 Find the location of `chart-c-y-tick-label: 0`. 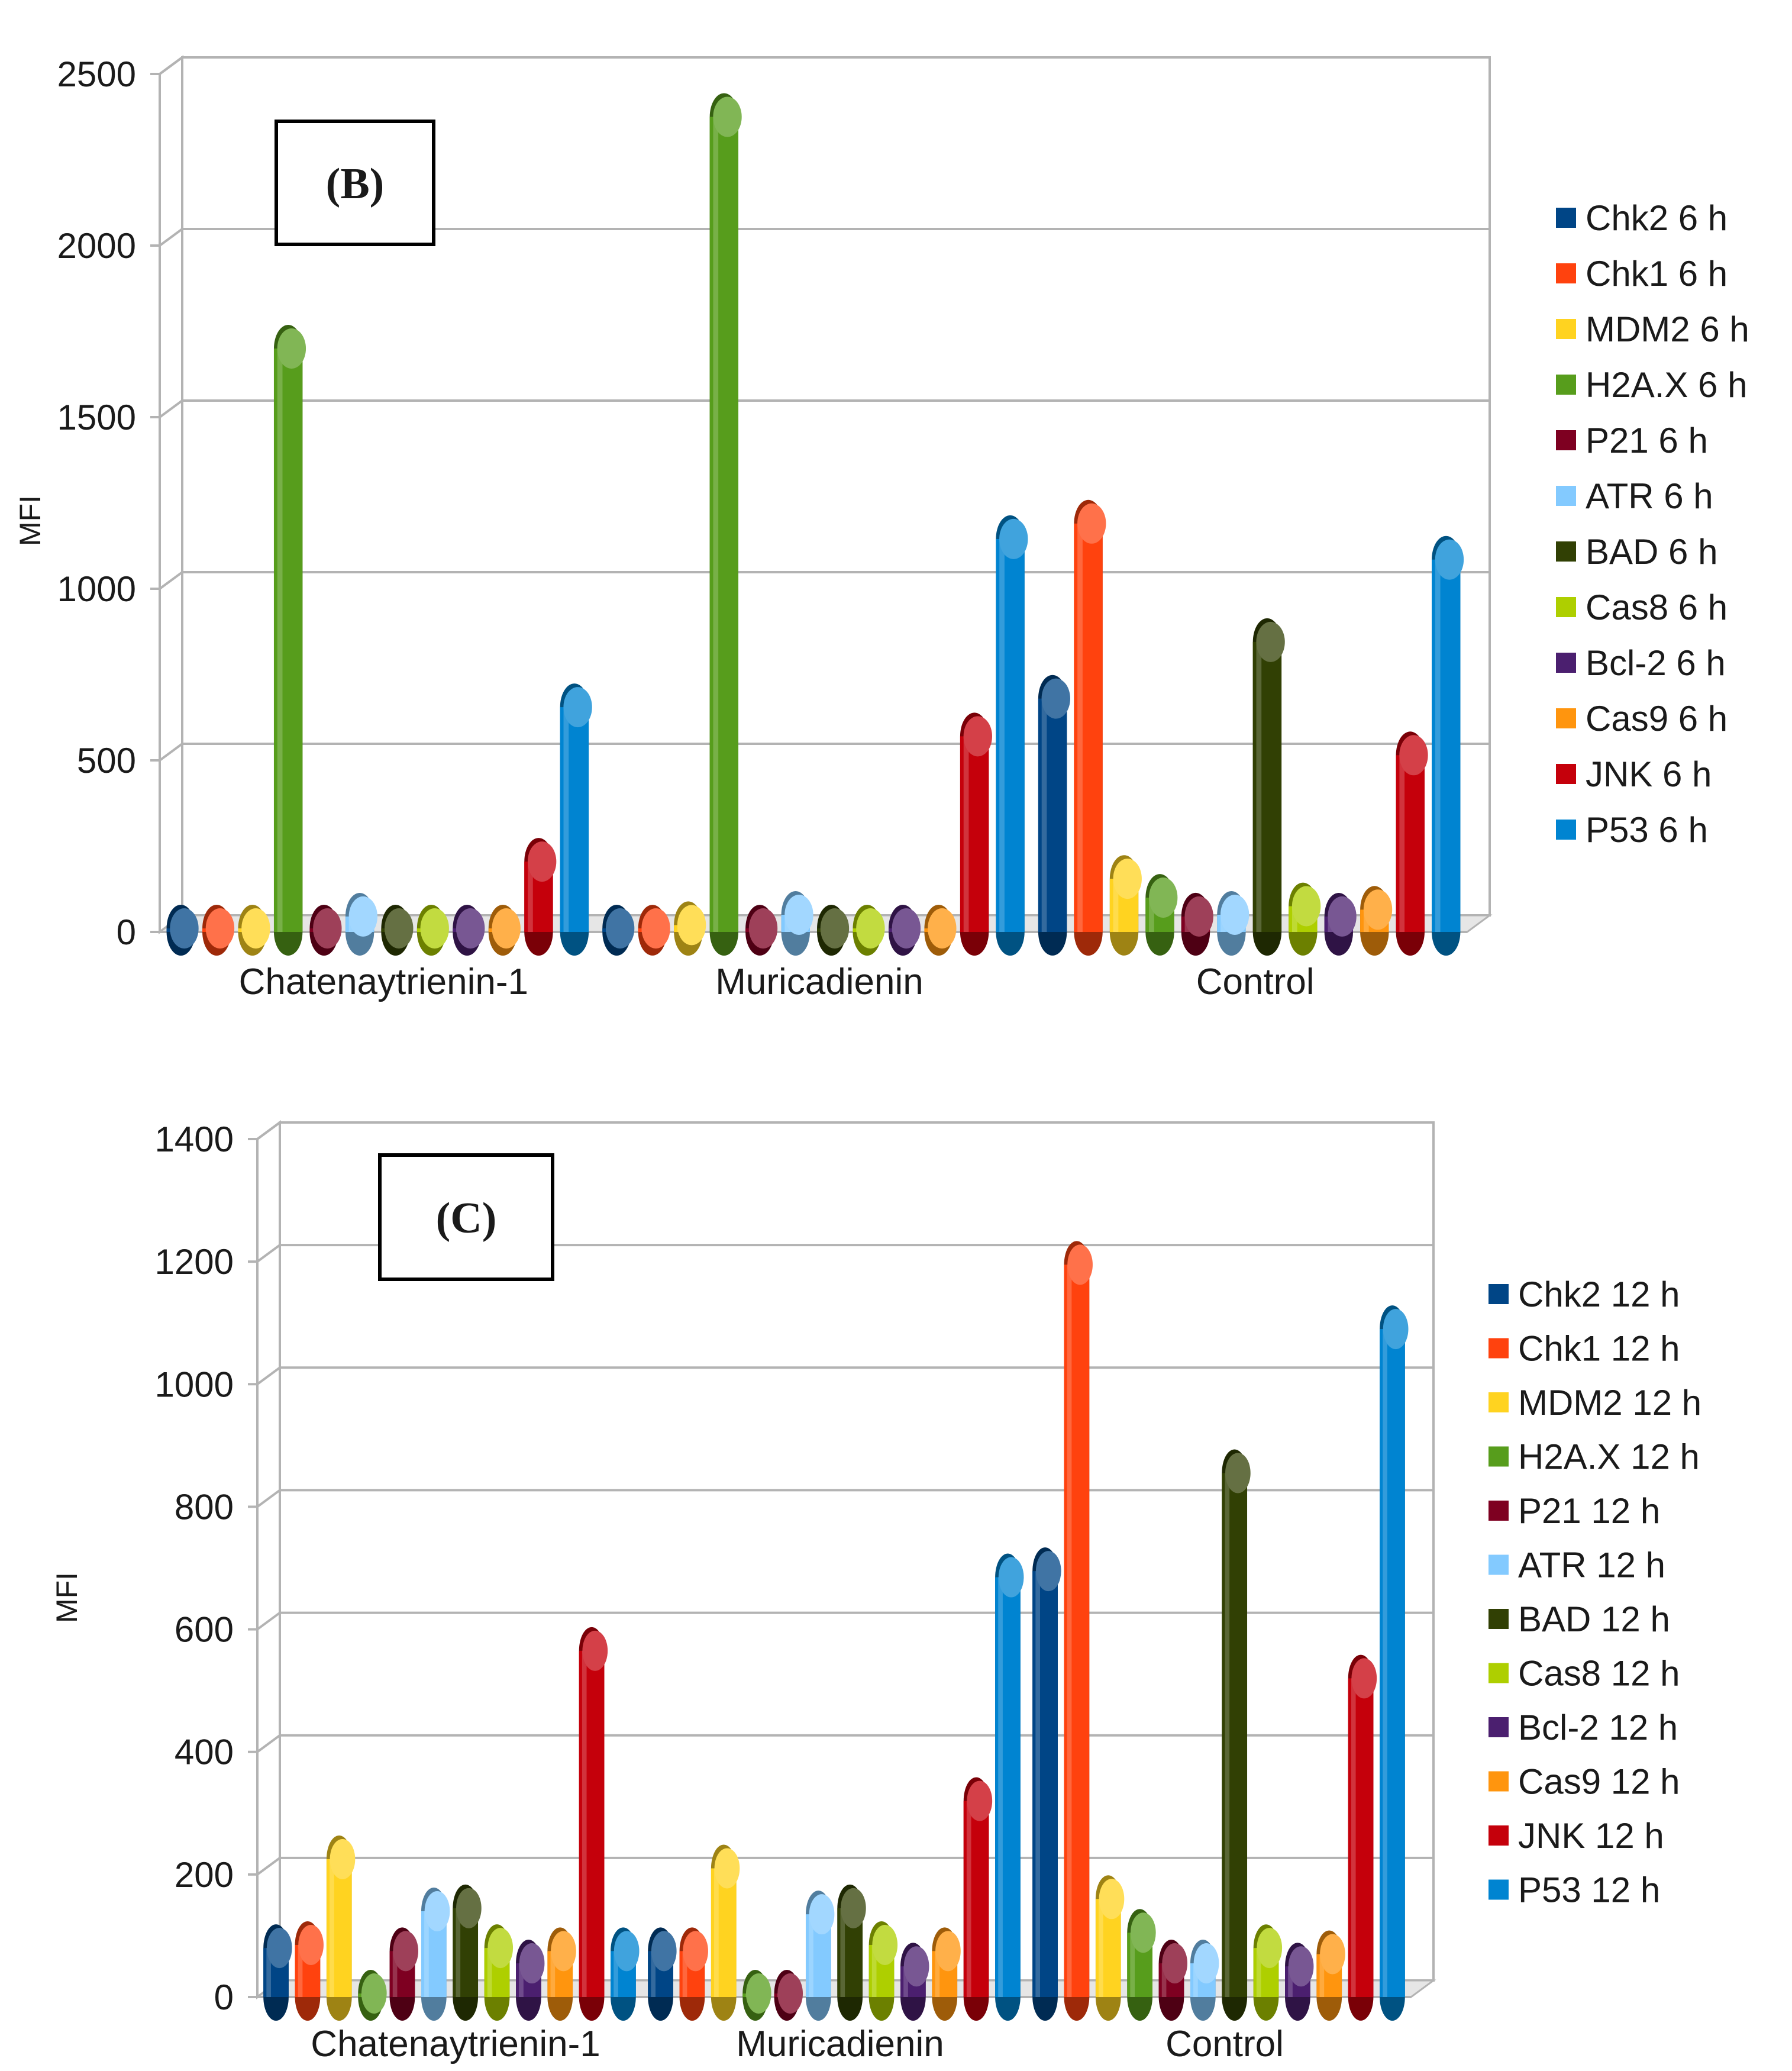

chart-c-y-tick-label: 0 is located at coordinates (224, 1997).